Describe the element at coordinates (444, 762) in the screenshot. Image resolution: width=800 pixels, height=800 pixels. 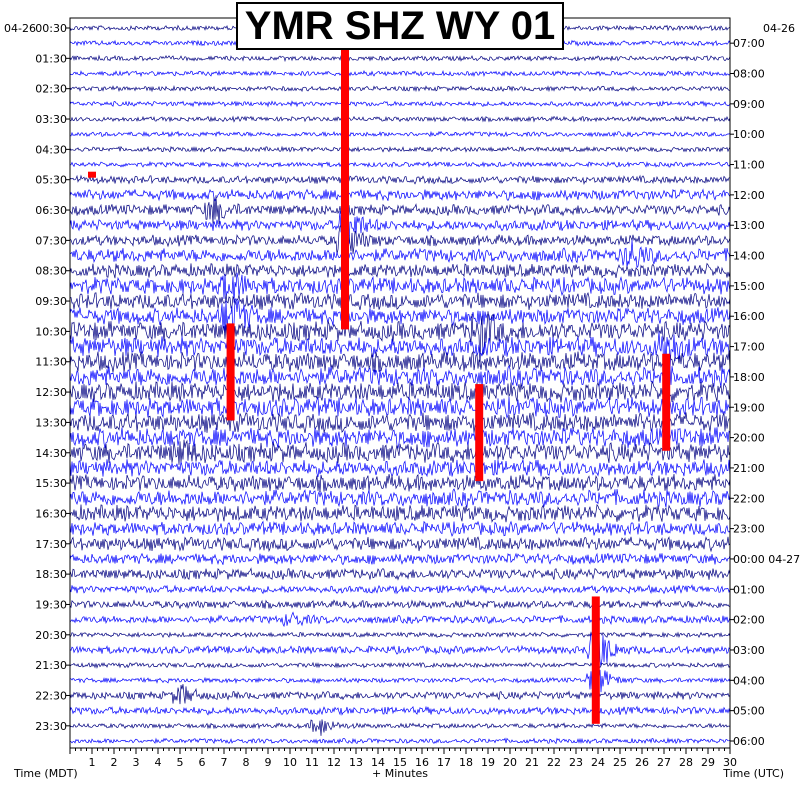
I see `x-tick-label: 17` at that location.